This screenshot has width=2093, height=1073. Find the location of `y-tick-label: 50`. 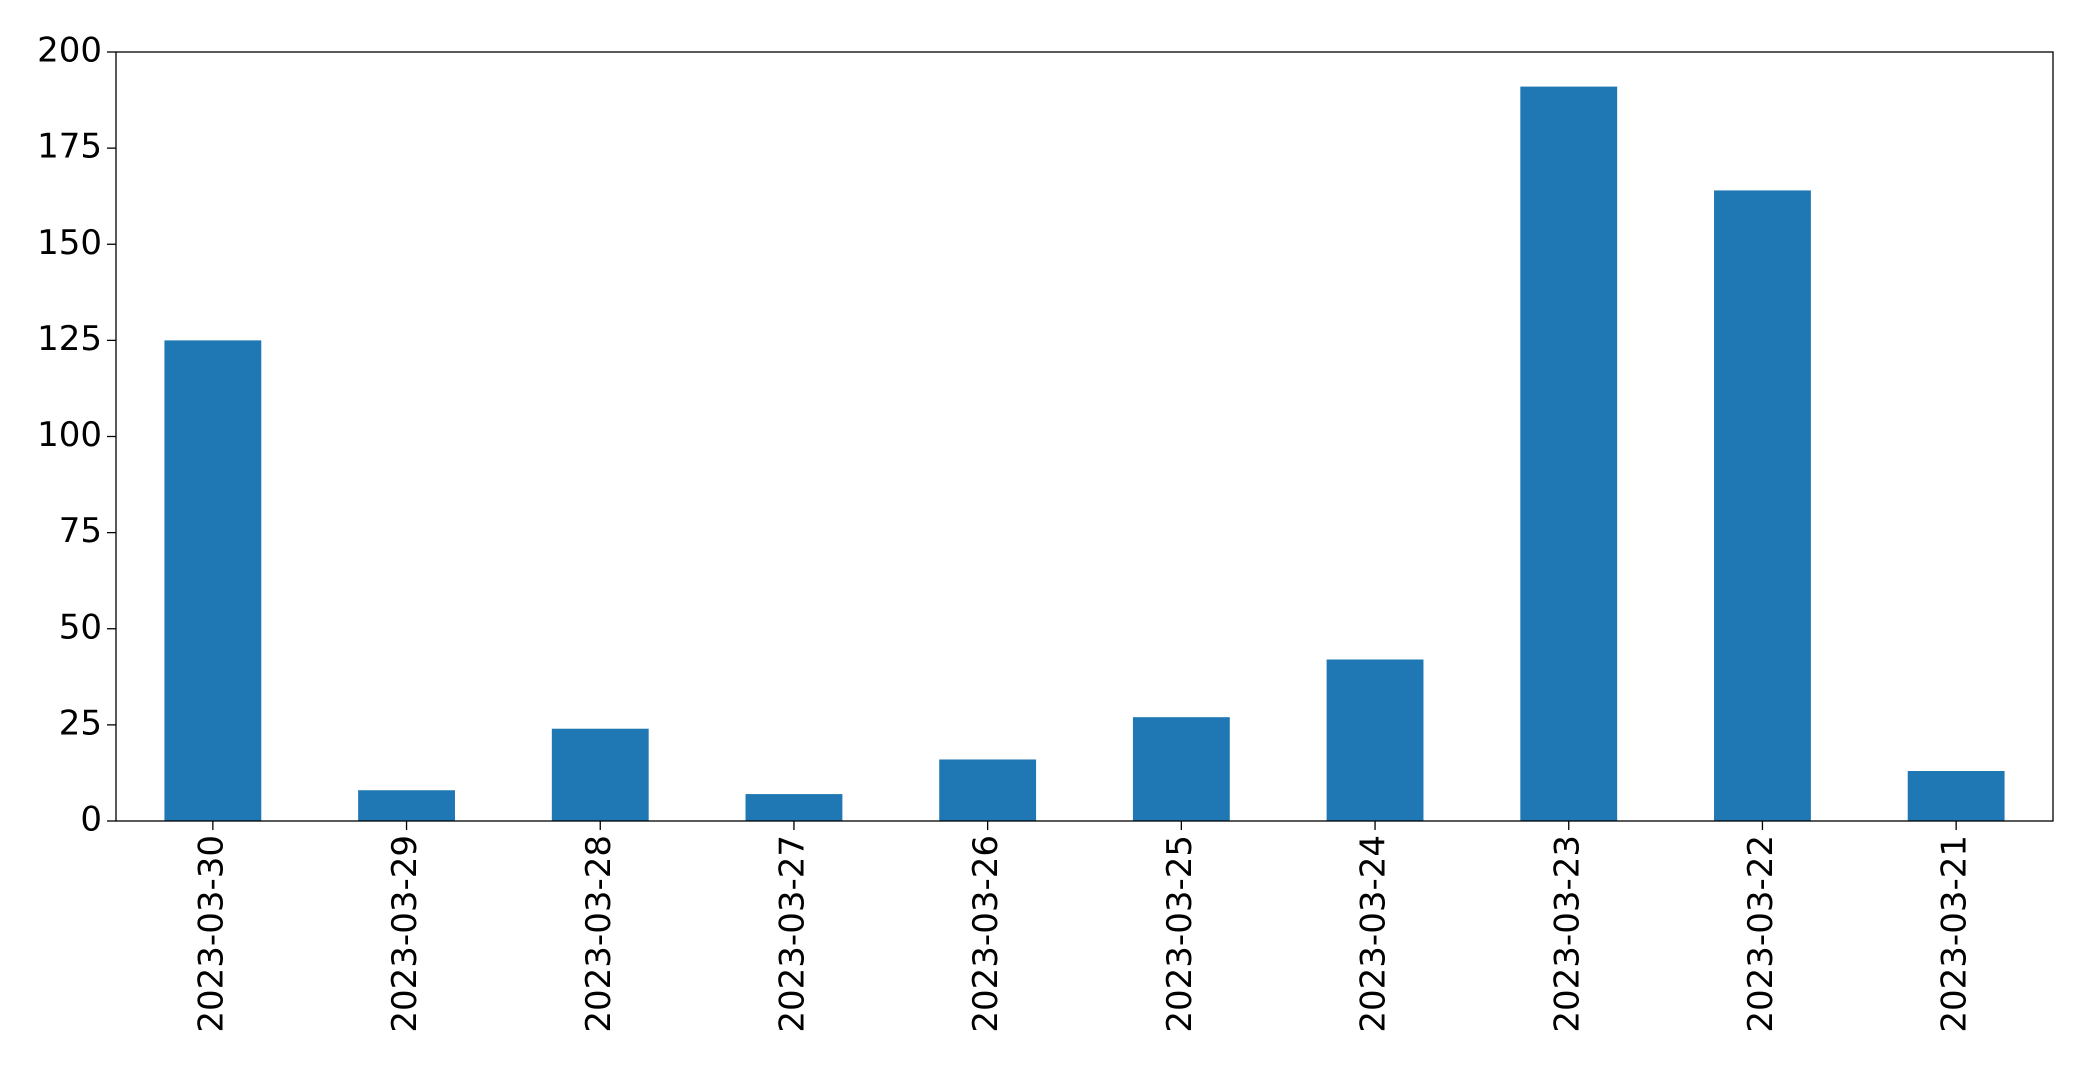

y-tick-label: 50 is located at coordinates (80, 627).